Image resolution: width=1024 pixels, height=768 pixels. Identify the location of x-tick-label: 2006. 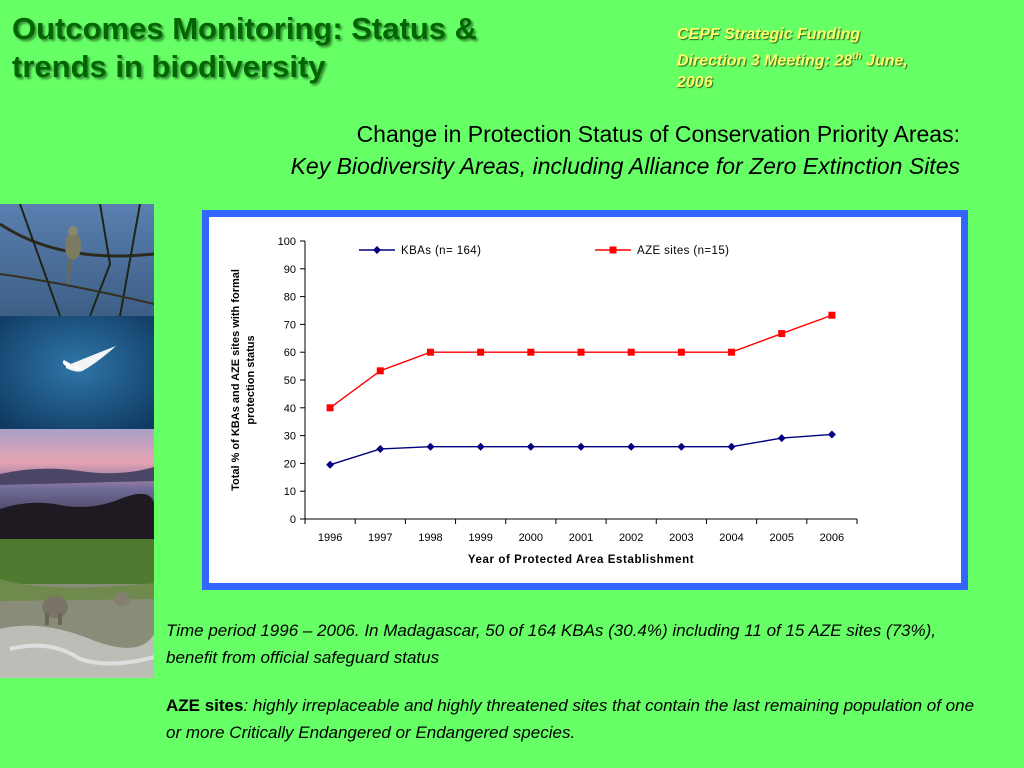
(832, 538).